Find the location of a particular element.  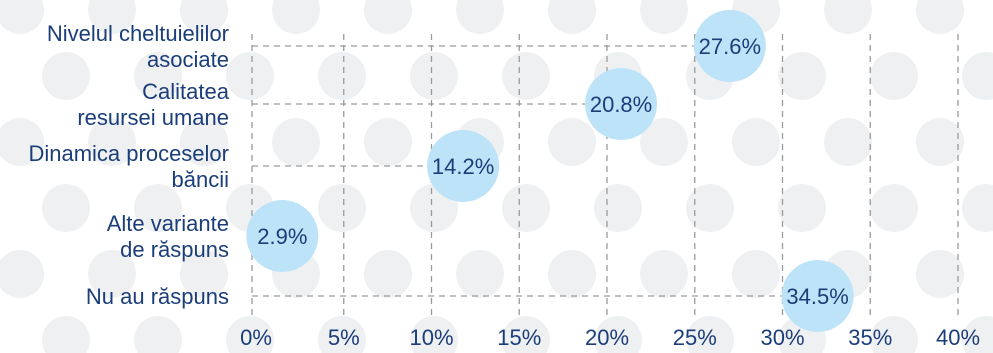

bubble-value-label: 14.2% is located at coordinates (463, 166).